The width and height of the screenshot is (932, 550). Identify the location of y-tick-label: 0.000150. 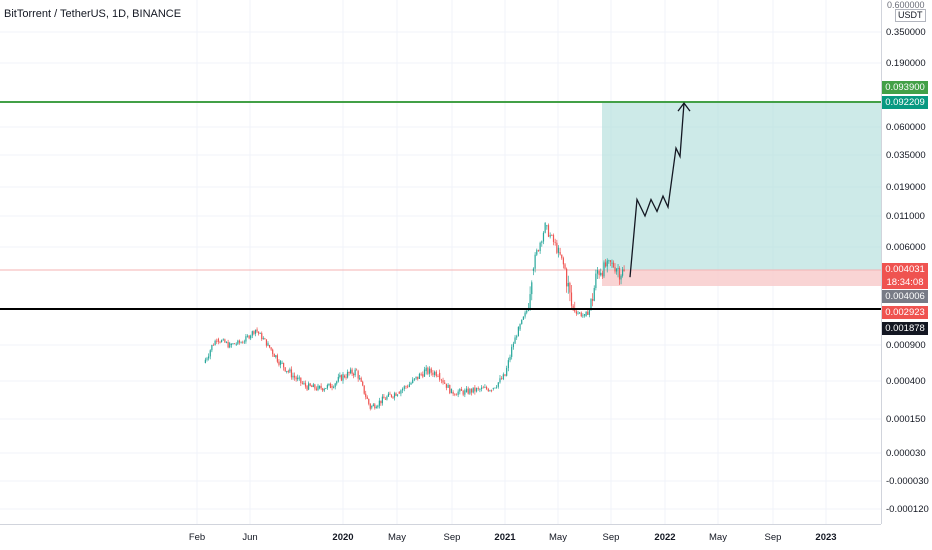
(906, 419).